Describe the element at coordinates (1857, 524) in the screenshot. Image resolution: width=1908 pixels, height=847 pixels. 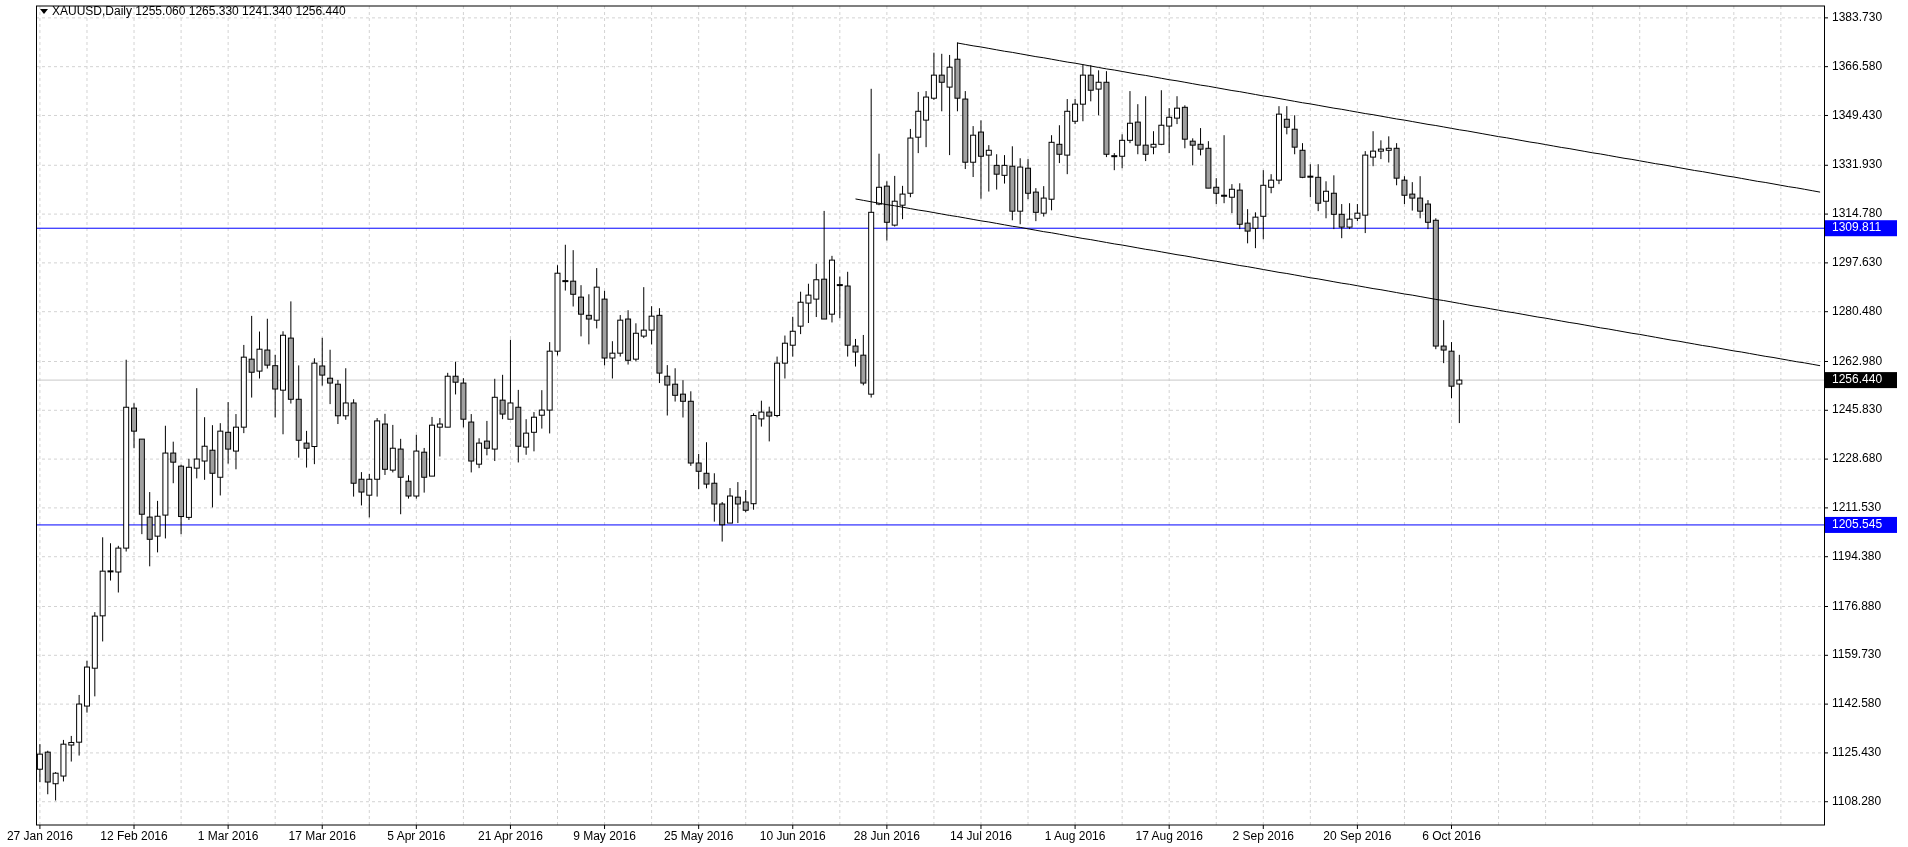
I see `ref-line-label: 1205.545` at that location.